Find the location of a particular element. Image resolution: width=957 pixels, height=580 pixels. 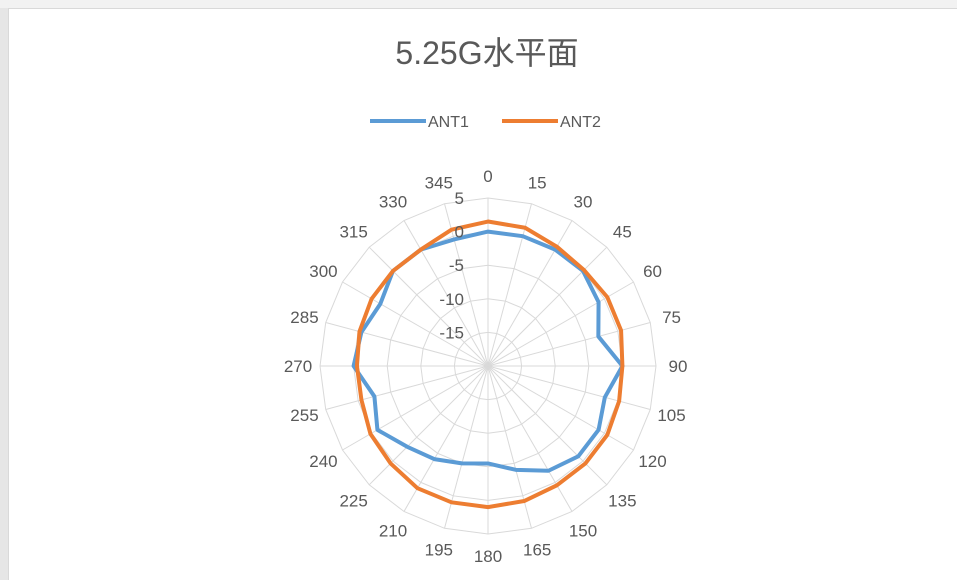

angle-label: 15 is located at coordinates (537, 182).